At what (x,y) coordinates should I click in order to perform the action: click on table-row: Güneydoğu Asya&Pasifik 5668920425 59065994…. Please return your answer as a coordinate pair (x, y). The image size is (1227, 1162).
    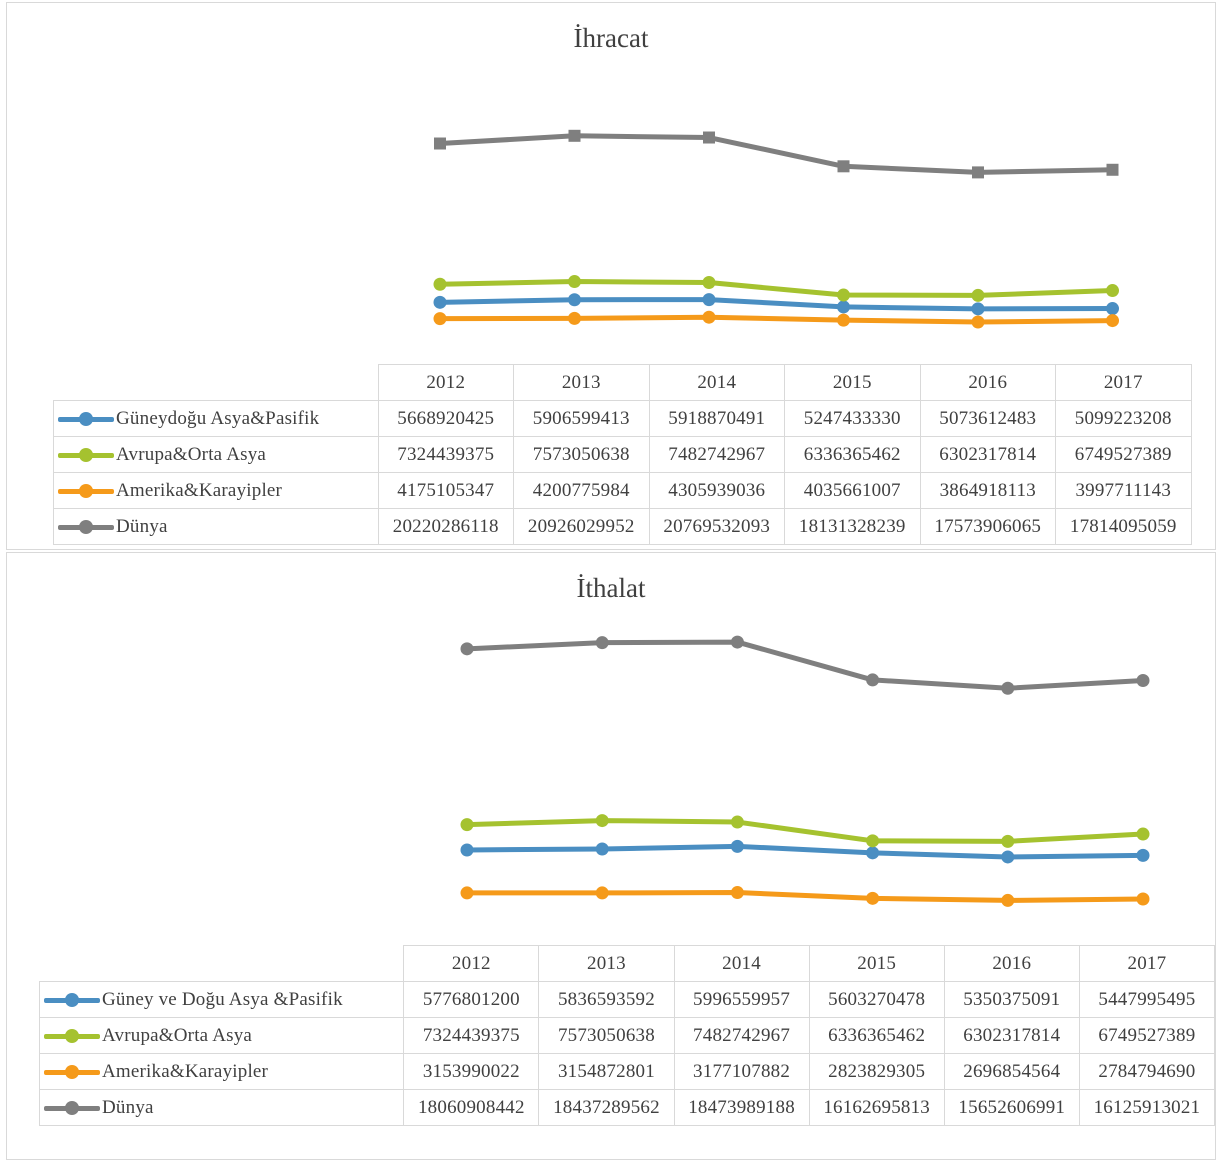
    Looking at the image, I should click on (622, 418).